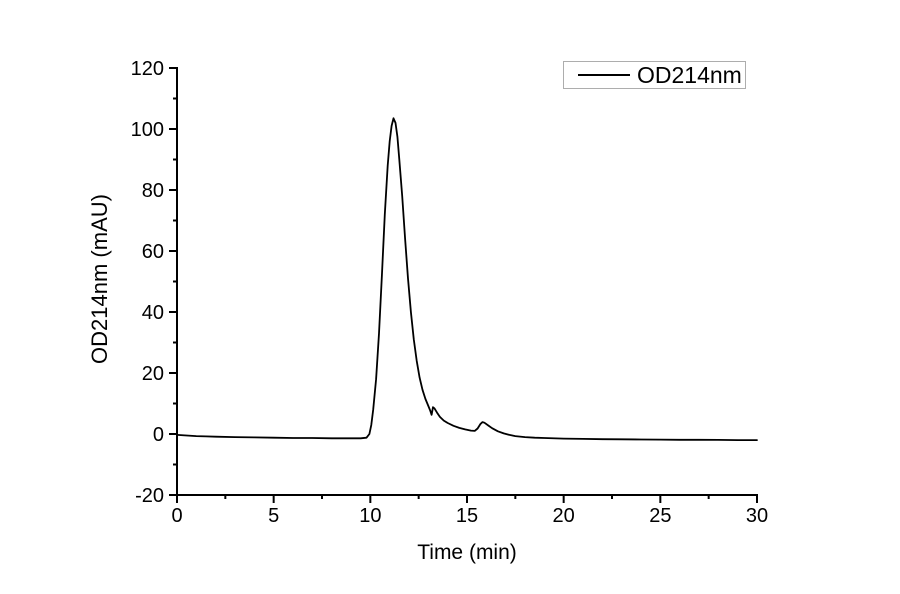 Image resolution: width=900 pixels, height=594 pixels. Describe the element at coordinates (689, 74) in the screenshot. I see `legend-label: OD214nm` at that location.